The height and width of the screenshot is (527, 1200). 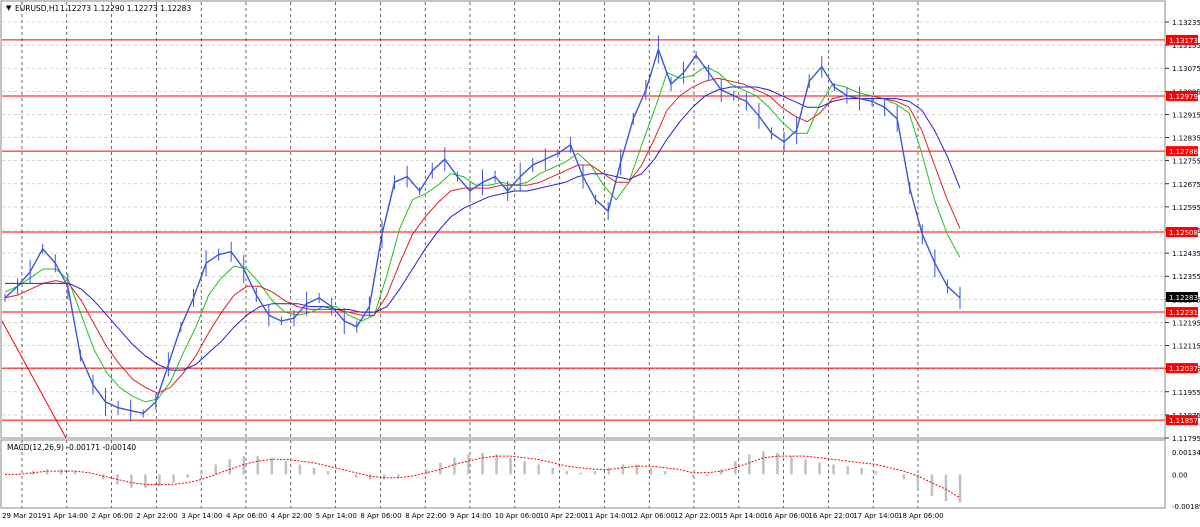 I want to click on price-tick-label: 1.11955, so click(x=1186, y=393).